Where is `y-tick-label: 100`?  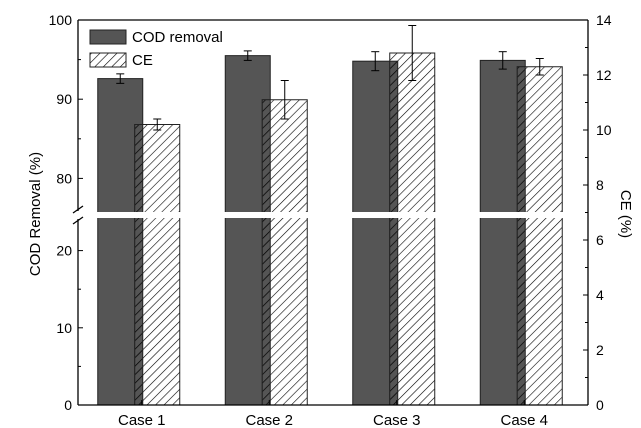
y-tick-label: 100 is located at coordinates (61, 20).